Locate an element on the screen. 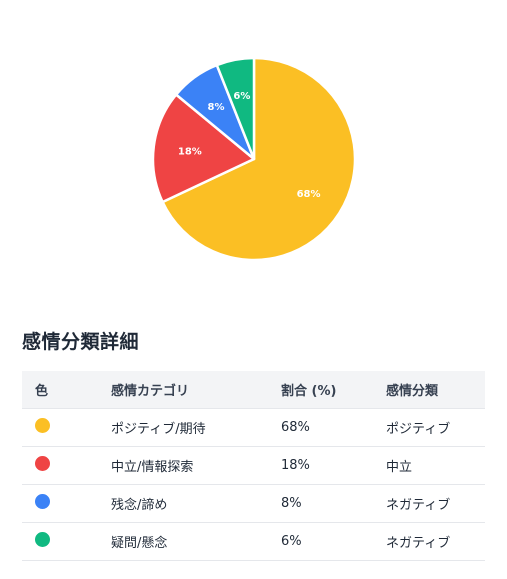 Image resolution: width=507 pixels, height=579 pixels. category-cell: 疑問/懸念 is located at coordinates (196, 541).